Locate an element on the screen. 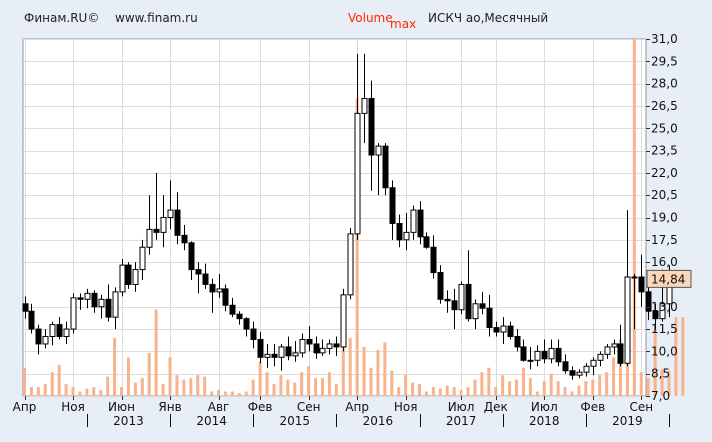 This screenshot has height=442, width=712. x-year-label: 2016 is located at coordinates (378, 421).